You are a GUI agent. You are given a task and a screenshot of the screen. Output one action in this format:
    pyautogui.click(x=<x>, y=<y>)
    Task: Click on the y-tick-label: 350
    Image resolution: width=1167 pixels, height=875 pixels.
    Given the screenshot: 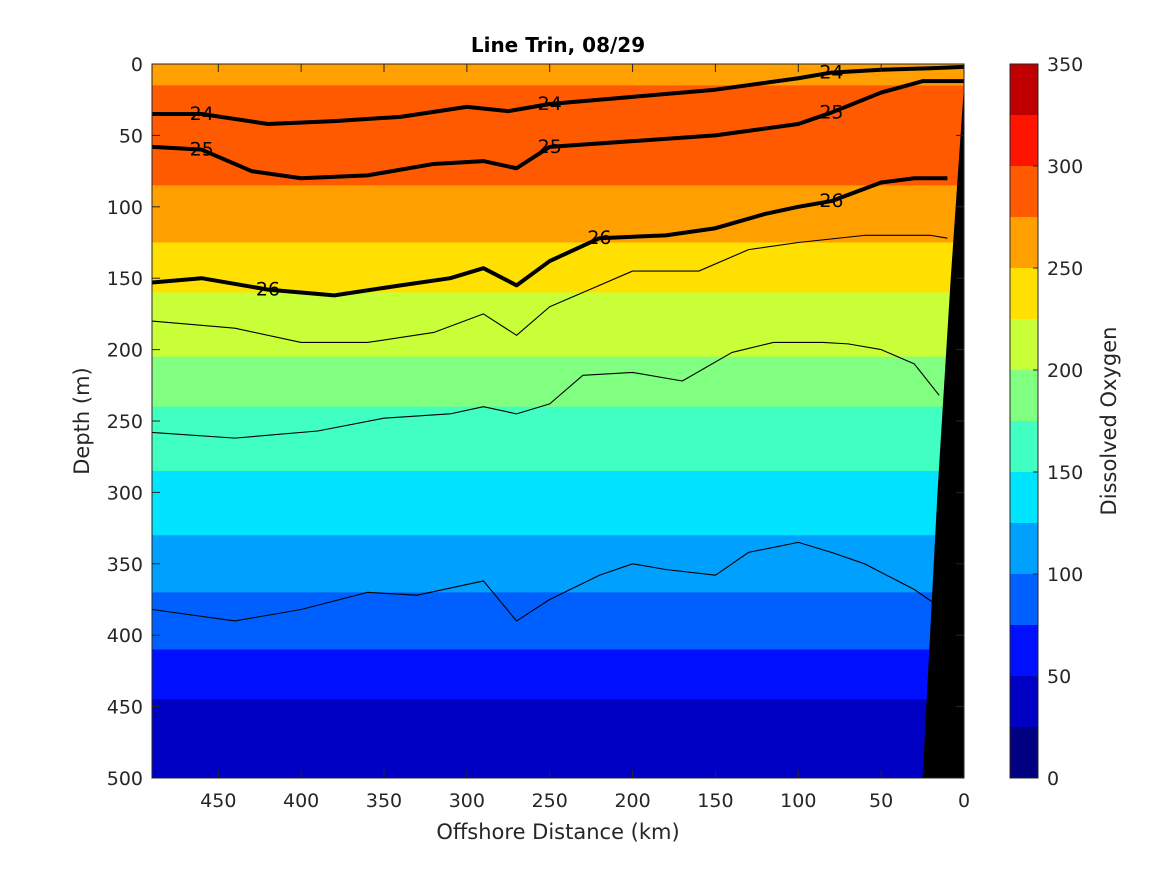 What is the action you would take?
    pyautogui.click(x=125, y=565)
    